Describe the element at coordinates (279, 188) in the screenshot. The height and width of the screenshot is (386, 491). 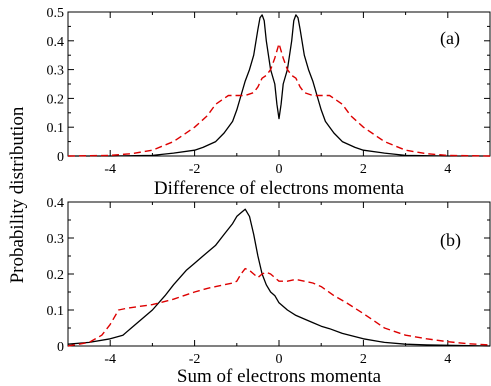
I see `panel-a-x-axis-label: Difference of electrons momenta` at that location.